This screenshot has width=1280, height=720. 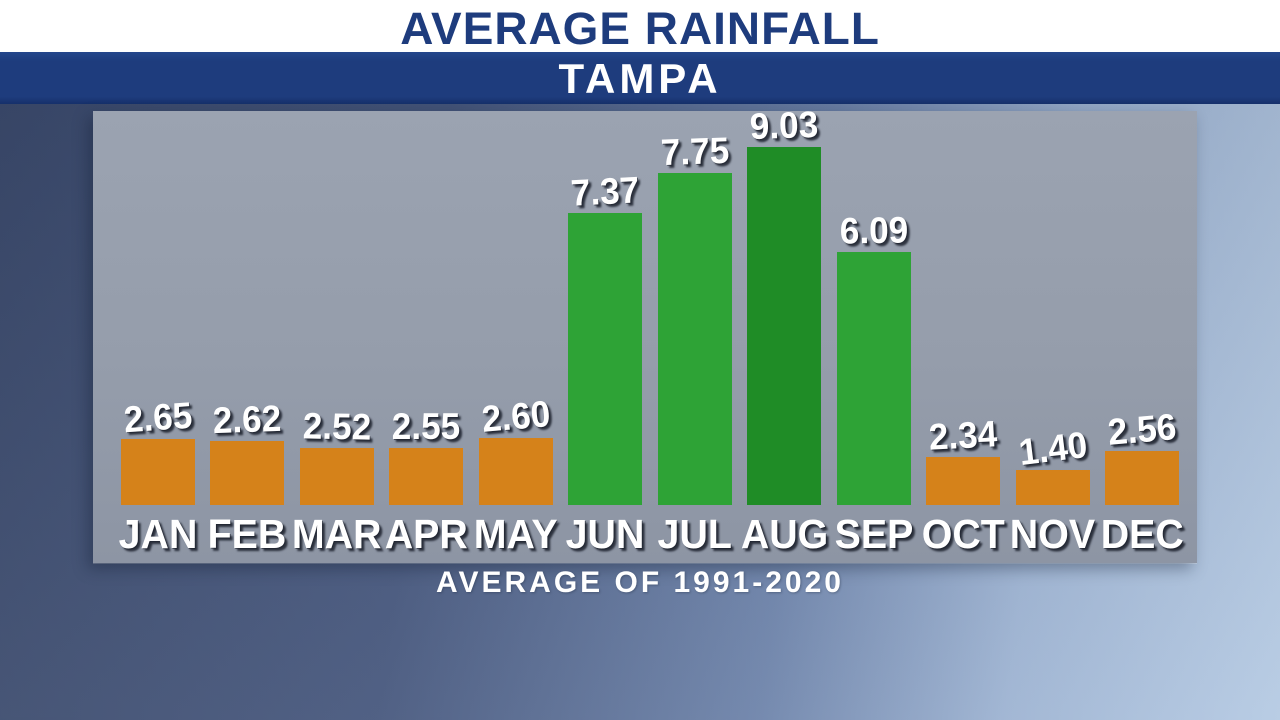 I want to click on bar-value-label: 7.75, so click(x=694, y=151).